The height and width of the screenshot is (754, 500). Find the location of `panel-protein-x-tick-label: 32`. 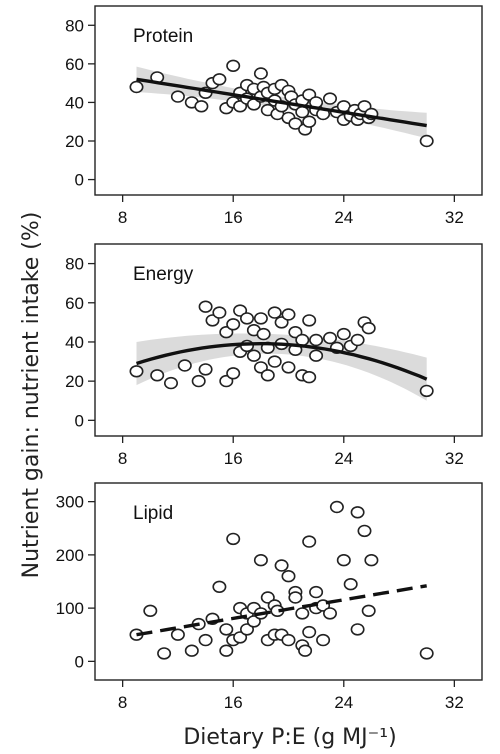

panel-protein-x-tick-label: 32 is located at coordinates (454, 217).